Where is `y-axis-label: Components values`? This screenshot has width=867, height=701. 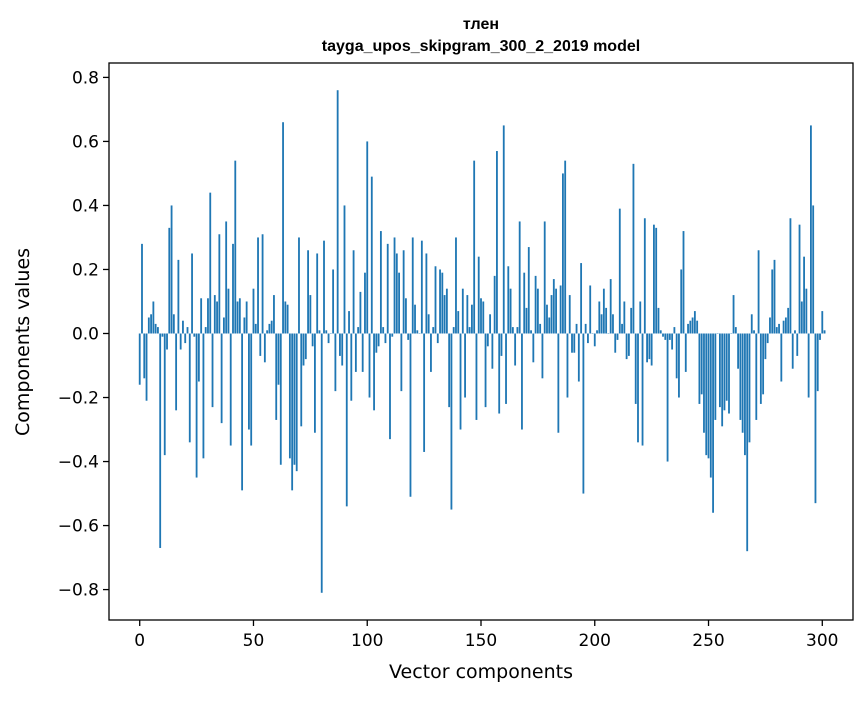
y-axis-label: Components values is located at coordinates (23, 342).